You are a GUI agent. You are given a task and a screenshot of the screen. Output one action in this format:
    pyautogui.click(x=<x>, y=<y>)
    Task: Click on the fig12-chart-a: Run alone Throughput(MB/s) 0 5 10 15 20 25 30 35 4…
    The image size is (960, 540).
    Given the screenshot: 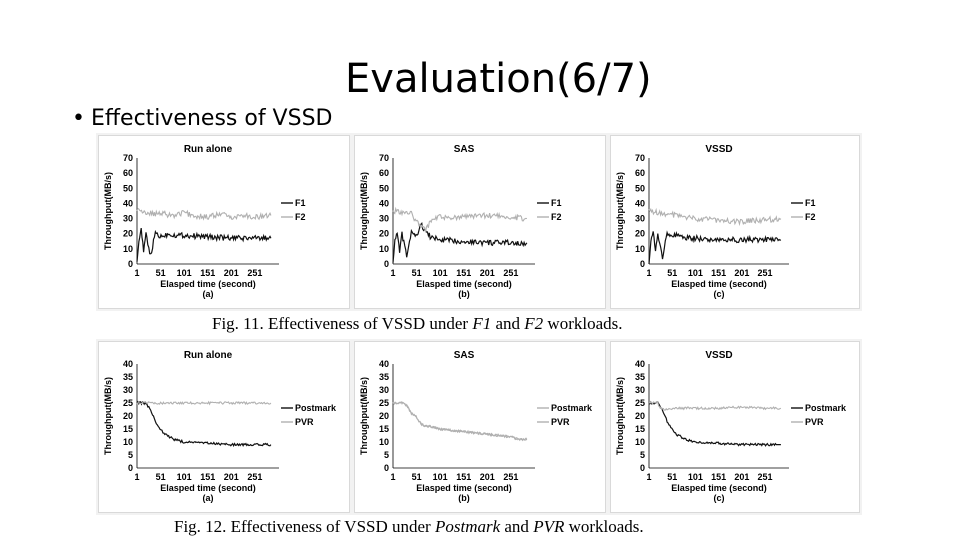 What is the action you would take?
    pyautogui.click(x=220, y=426)
    